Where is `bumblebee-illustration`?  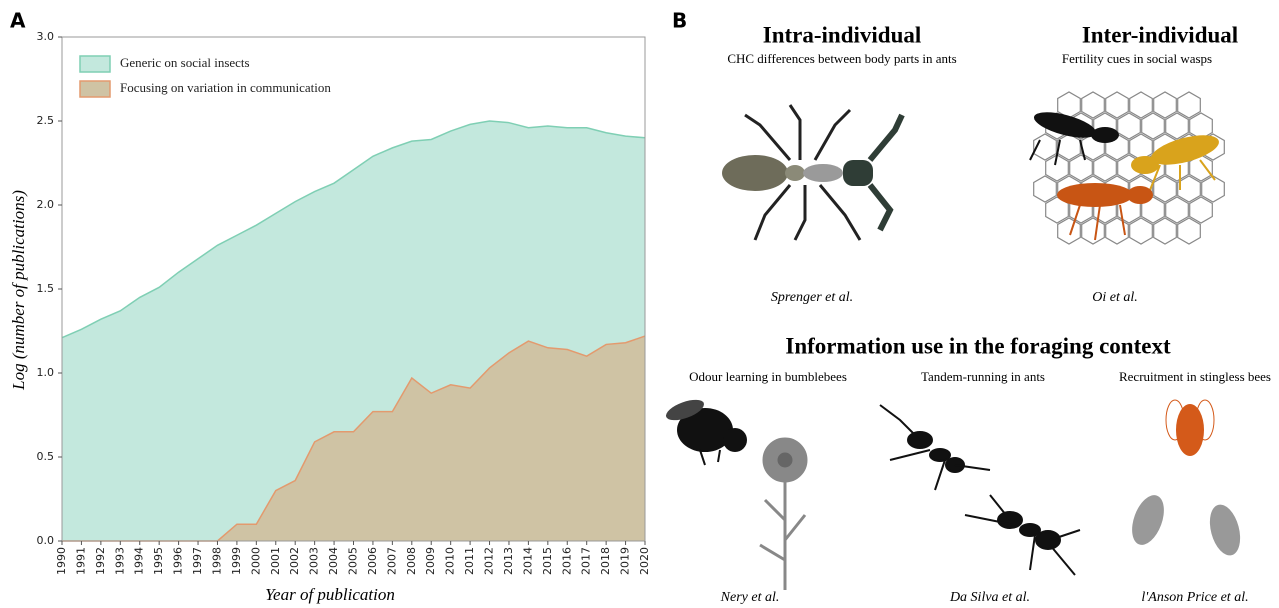 bumblebee-illustration is located at coordinates (706, 432).